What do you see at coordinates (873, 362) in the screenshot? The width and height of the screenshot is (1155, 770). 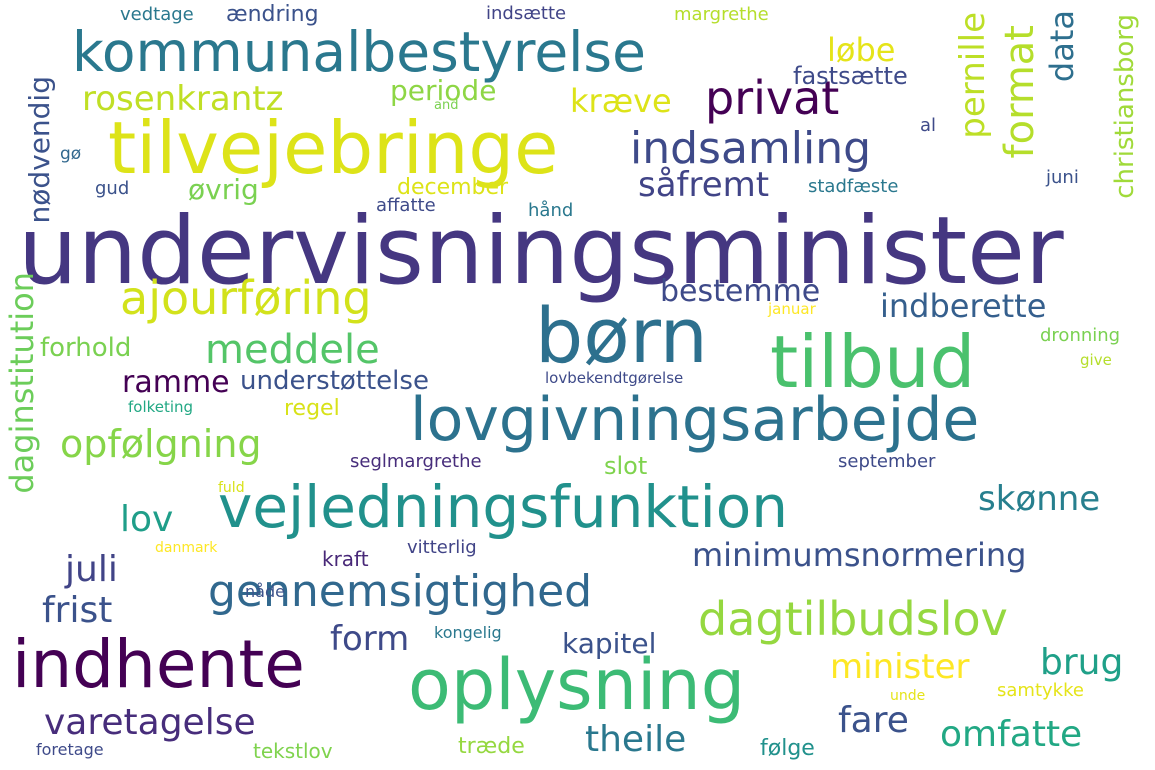 I see `word: tilbud` at bounding box center [873, 362].